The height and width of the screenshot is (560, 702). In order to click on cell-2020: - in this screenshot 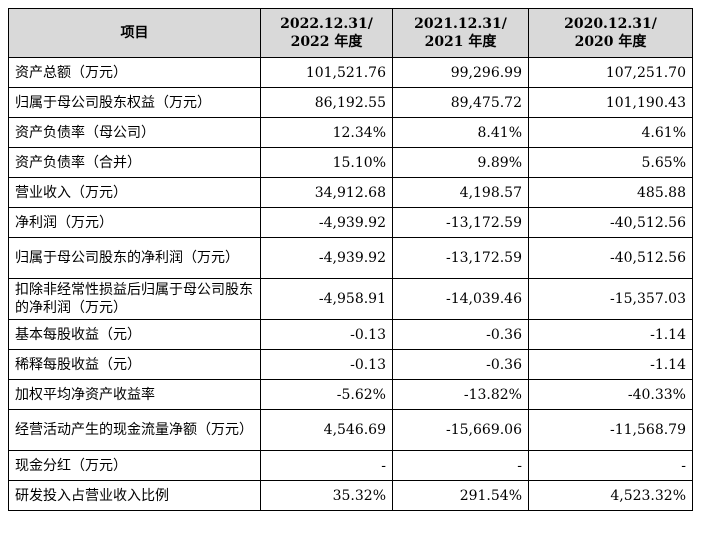, I will do `click(610, 465)`.